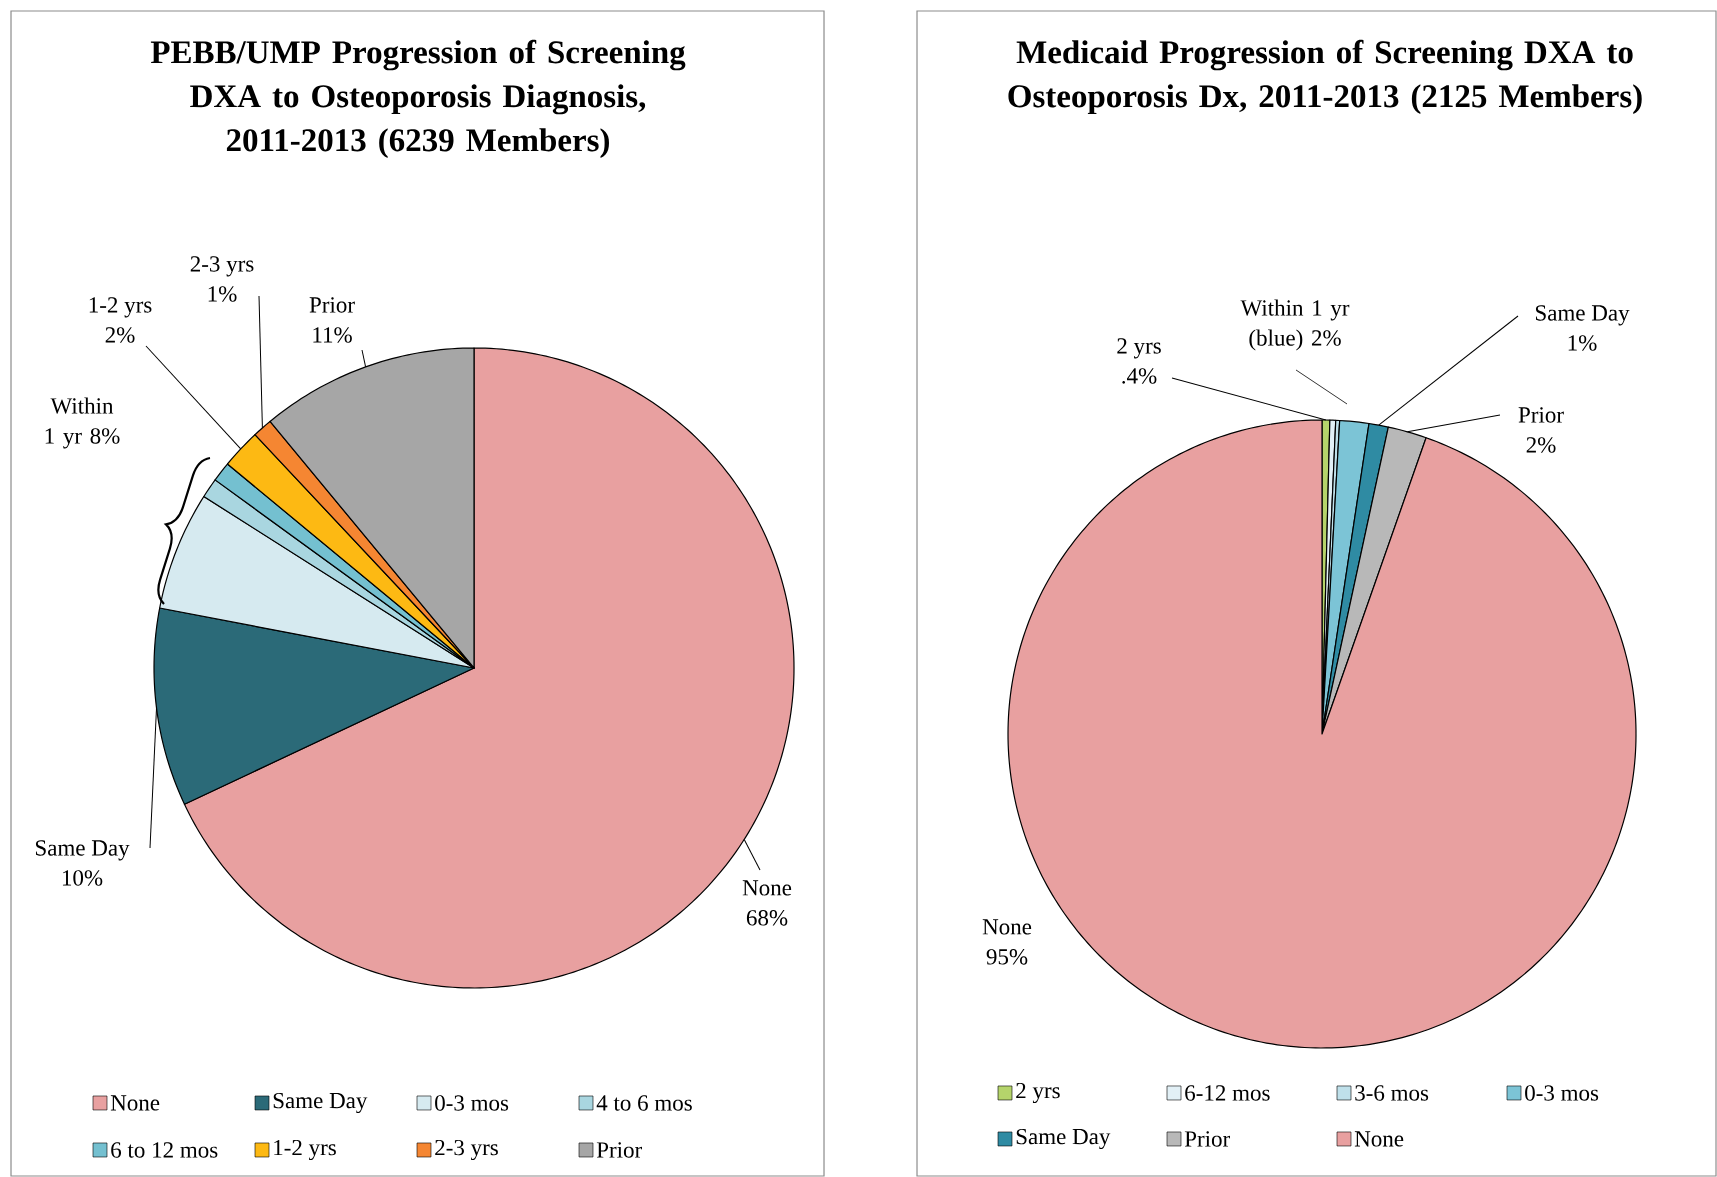 This screenshot has width=1717, height=1177. I want to click on slice-label: 1-2 yrs, so click(120, 307).